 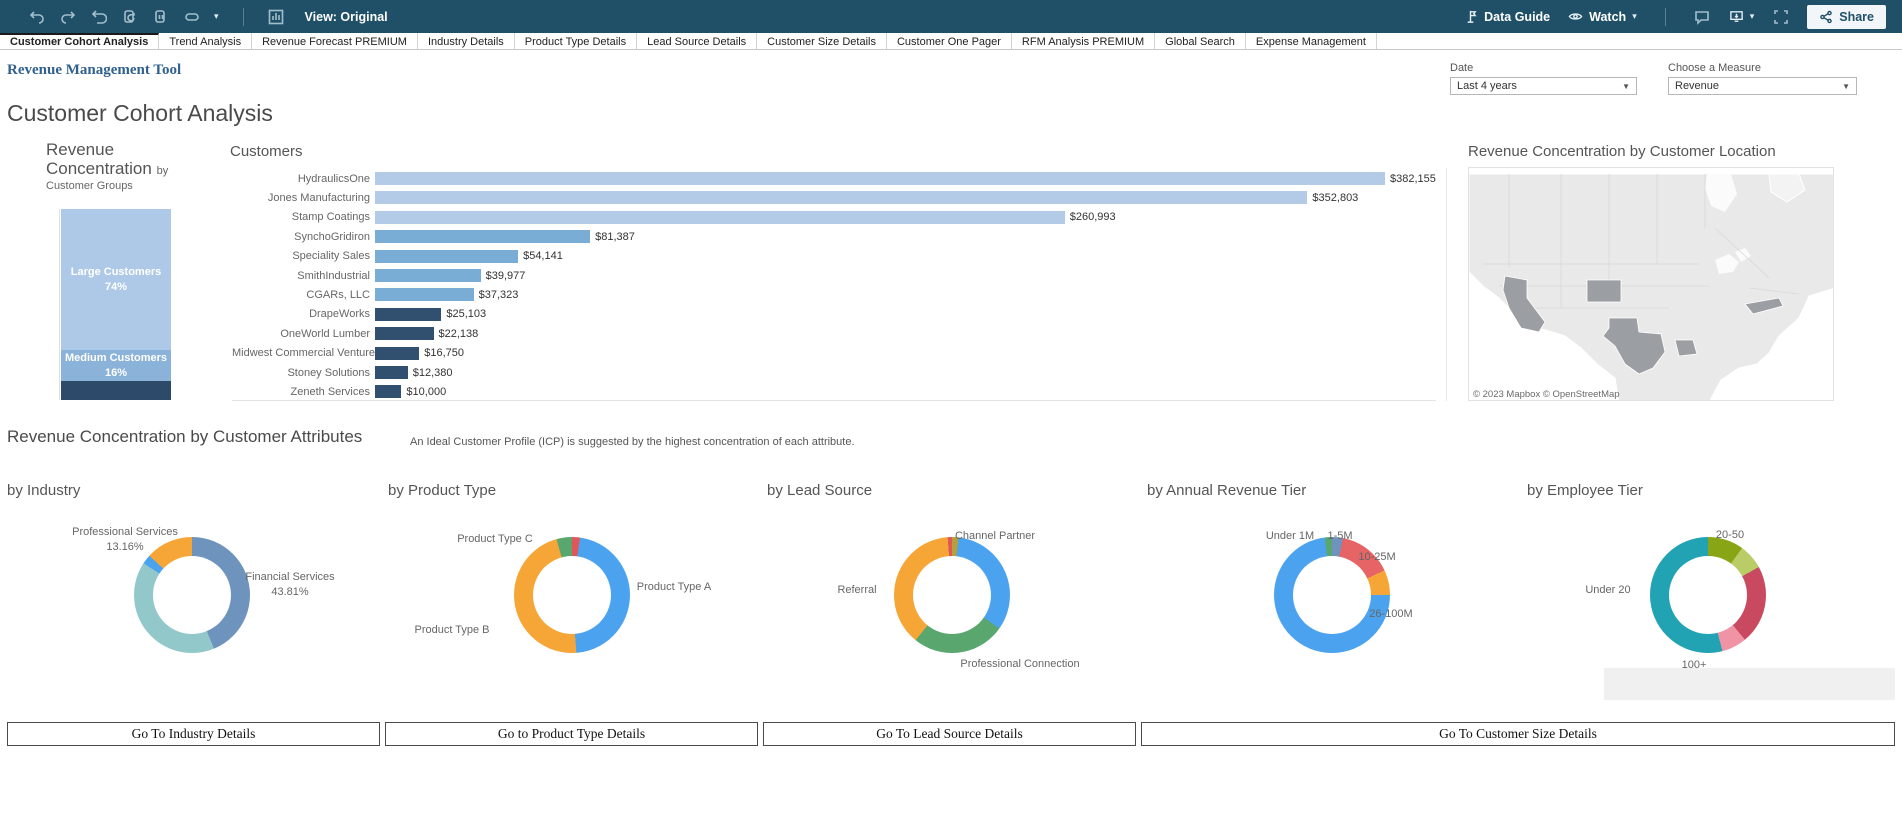 What do you see at coordinates (1092, 217) in the screenshot?
I see `customer-value: $260,993` at bounding box center [1092, 217].